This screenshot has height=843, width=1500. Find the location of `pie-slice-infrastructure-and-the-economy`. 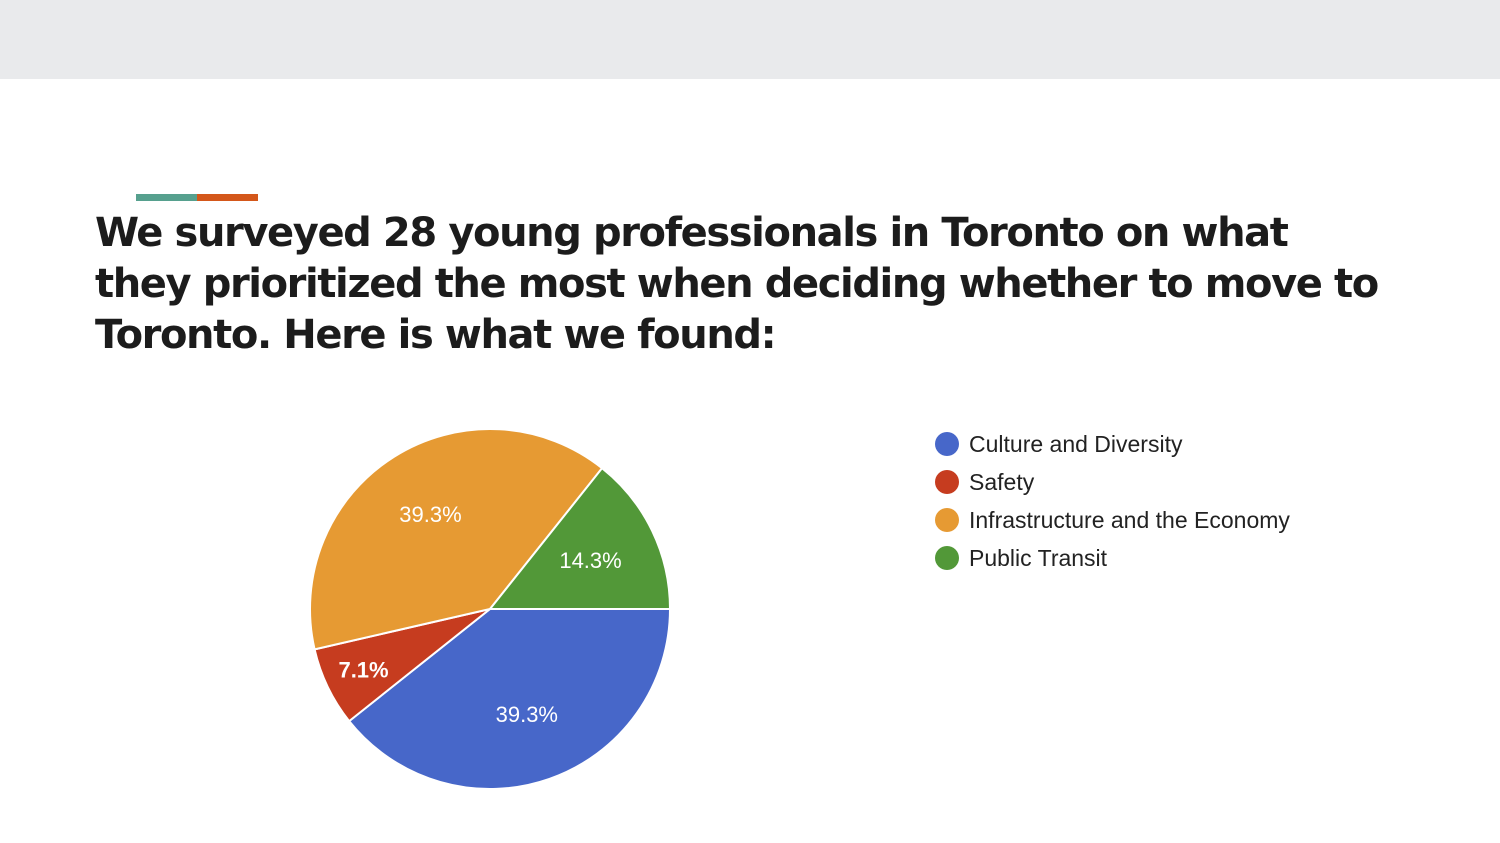

pie-slice-infrastructure-and-the-economy is located at coordinates (456, 539).